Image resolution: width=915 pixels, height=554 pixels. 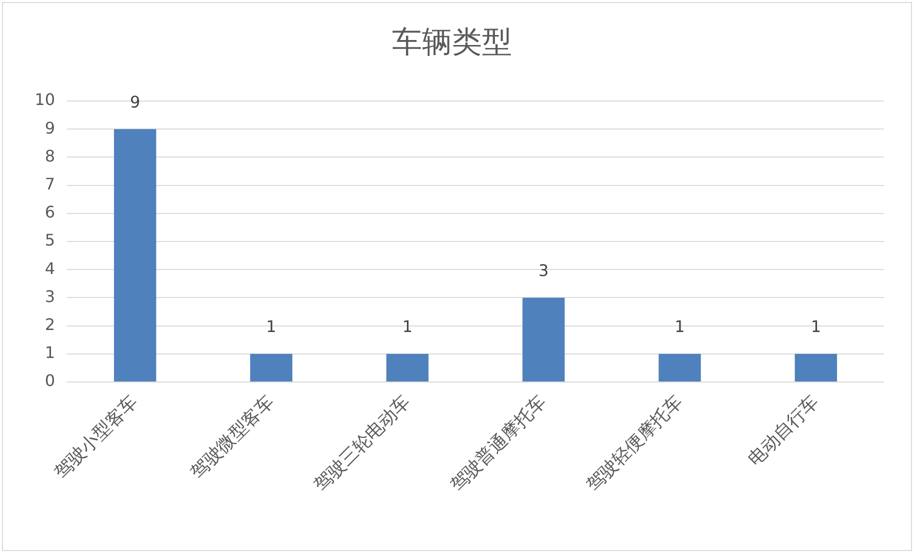 What do you see at coordinates (49, 380) in the screenshot?
I see `y-tick-label: 0` at bounding box center [49, 380].